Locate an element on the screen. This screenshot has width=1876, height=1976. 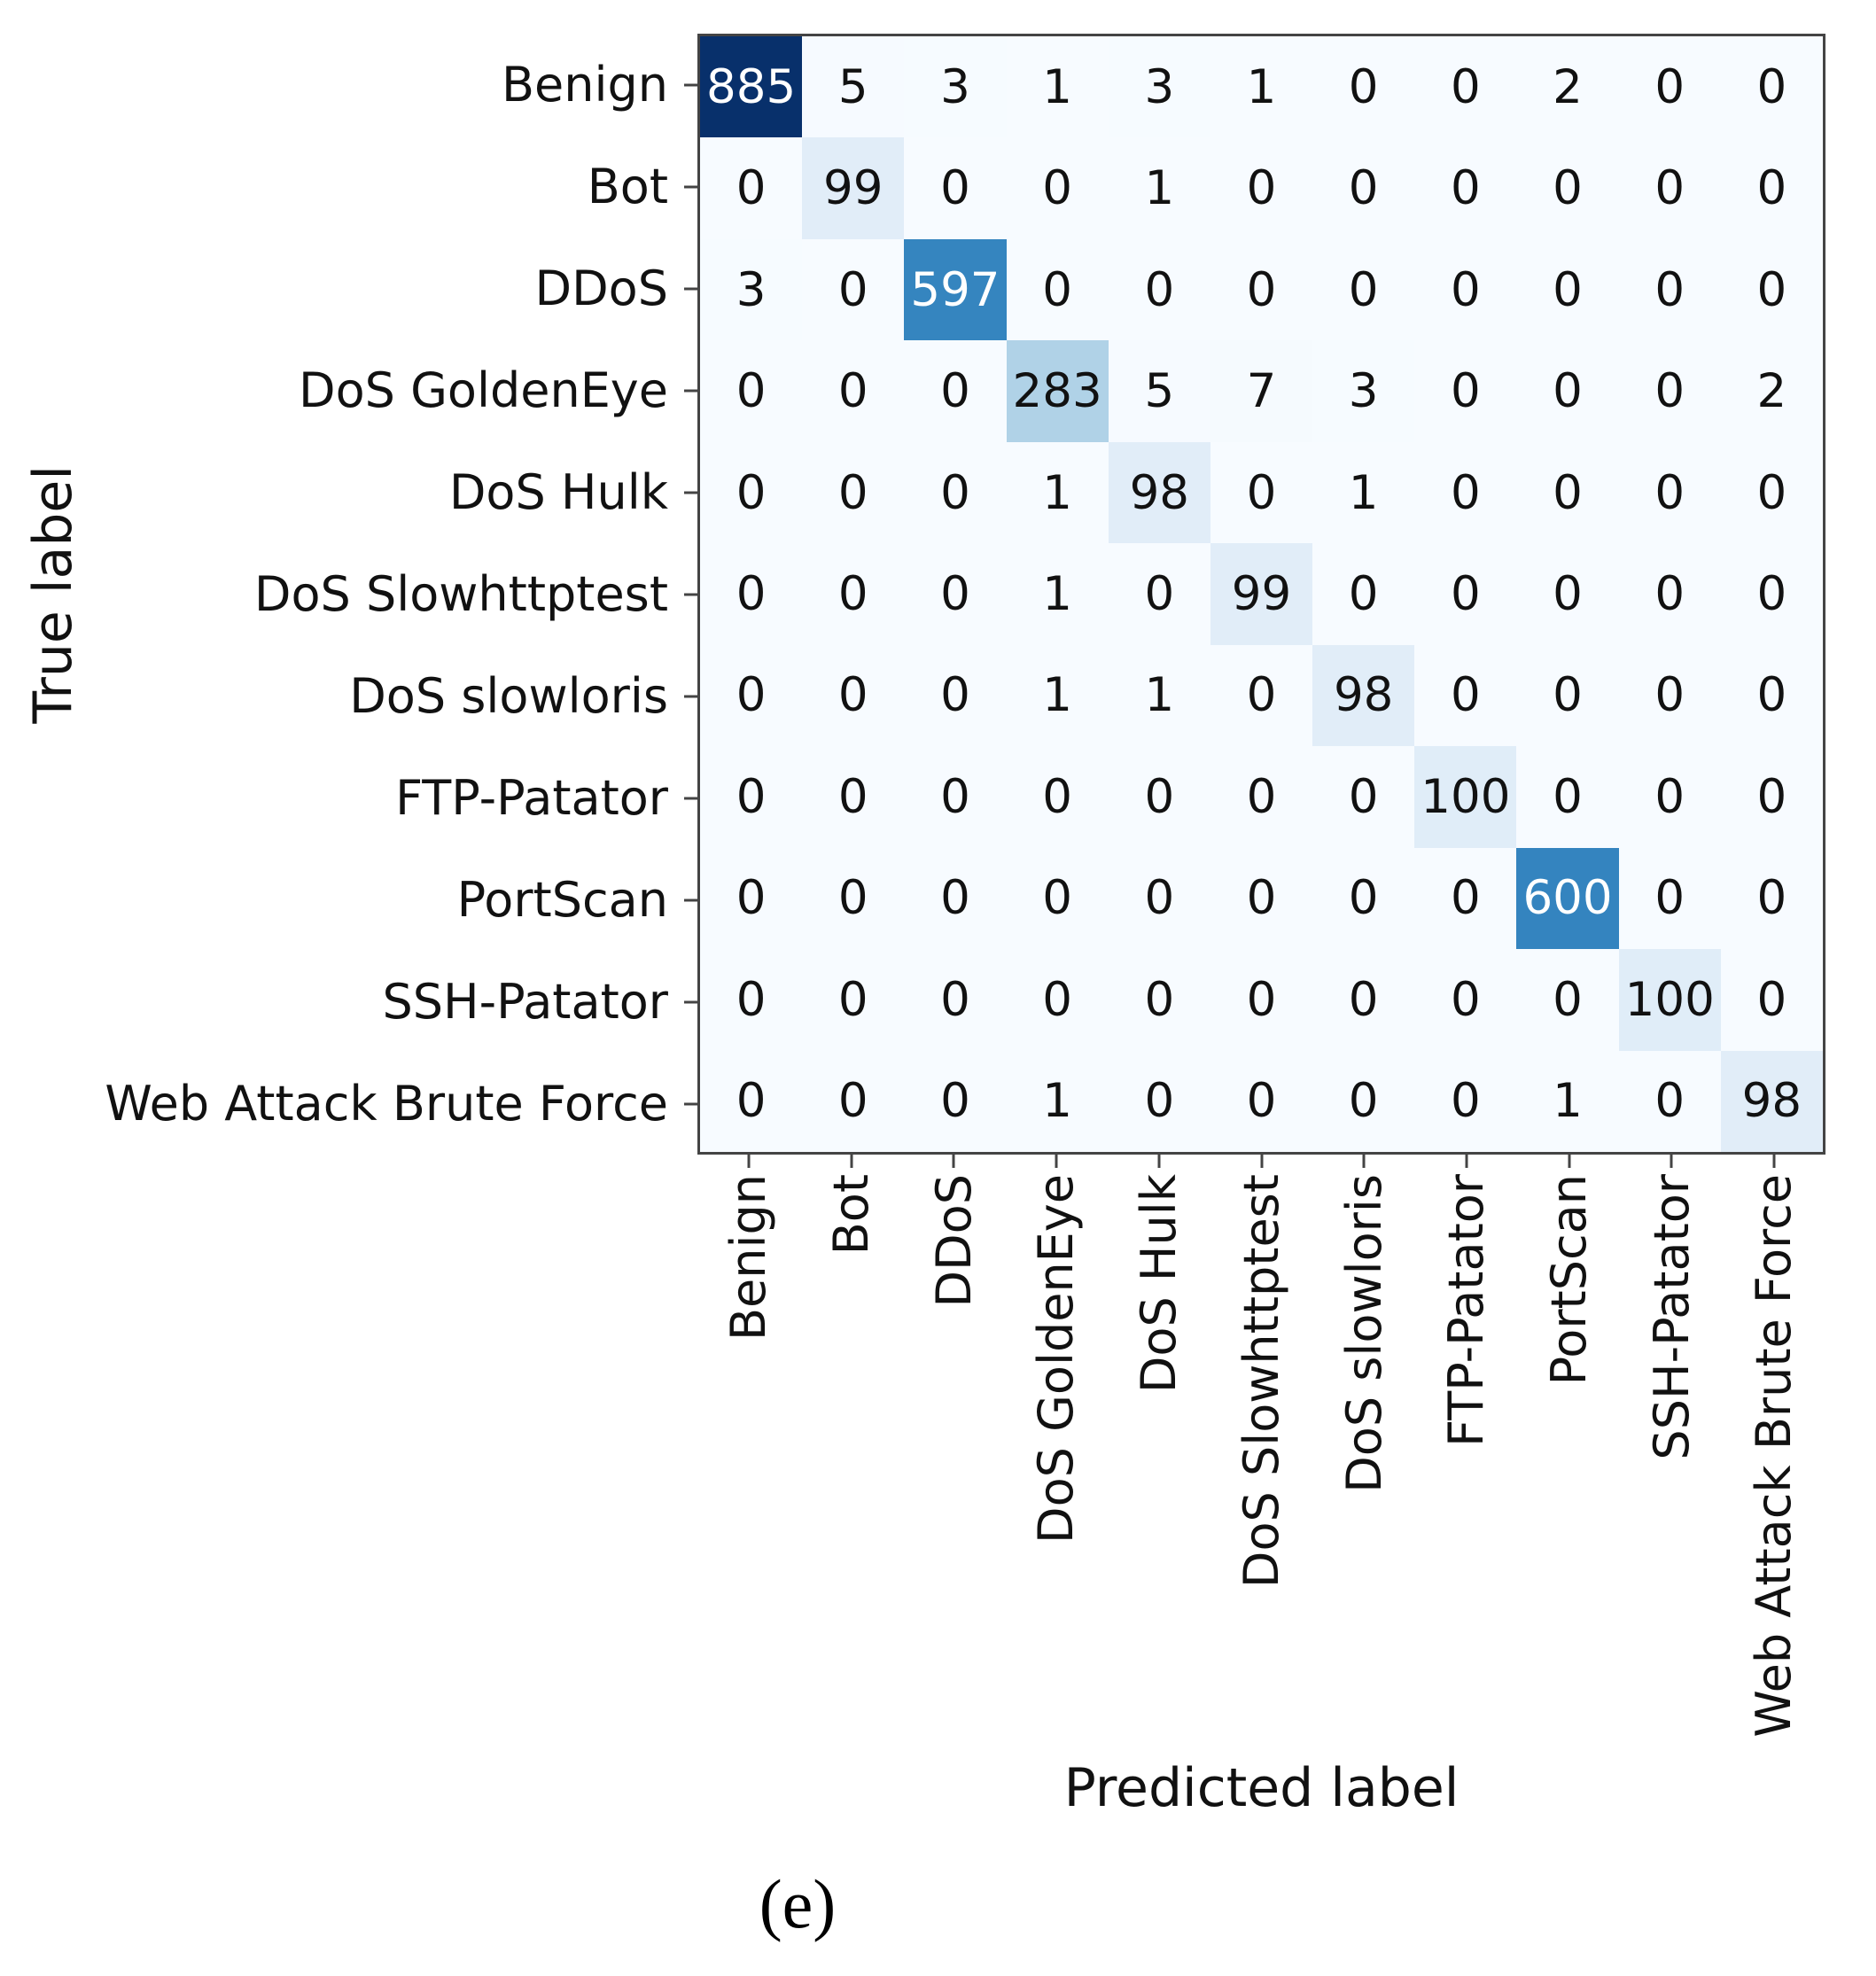
y-tick-label: DoS Hulk is located at coordinates (558, 492).